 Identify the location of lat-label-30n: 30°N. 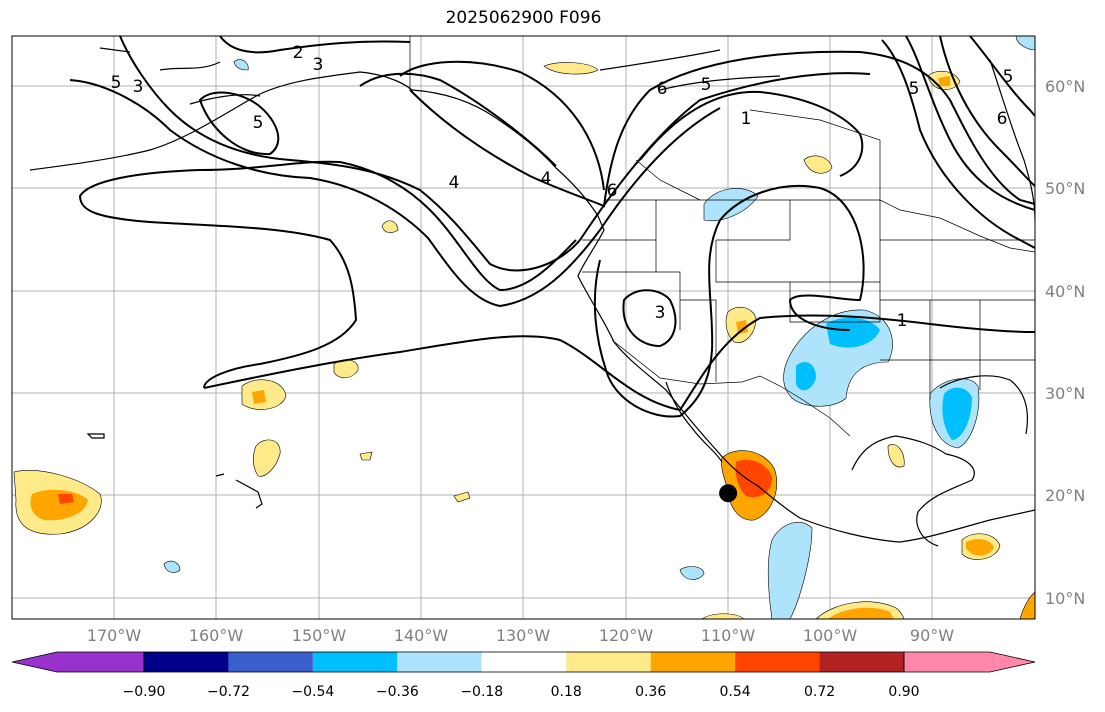
(1065, 393).